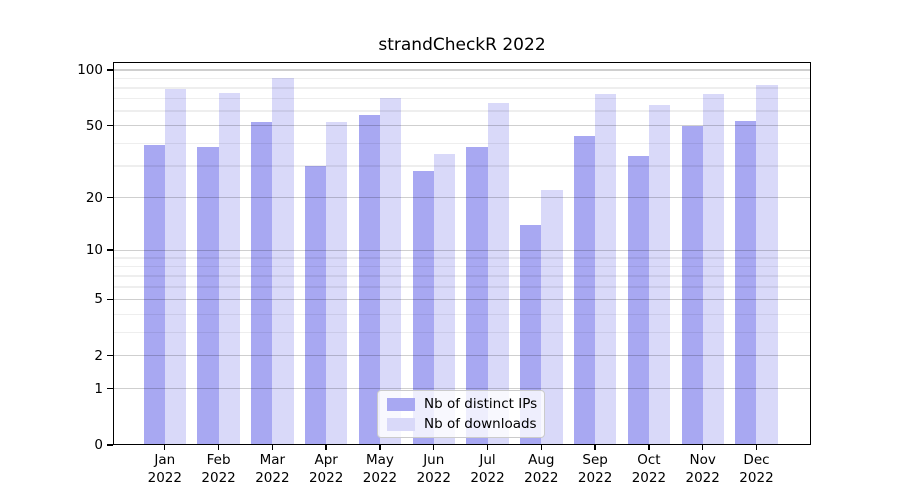 This screenshot has height=500, width=900. I want to click on bar-distinct-ips-jul, so click(477, 296).